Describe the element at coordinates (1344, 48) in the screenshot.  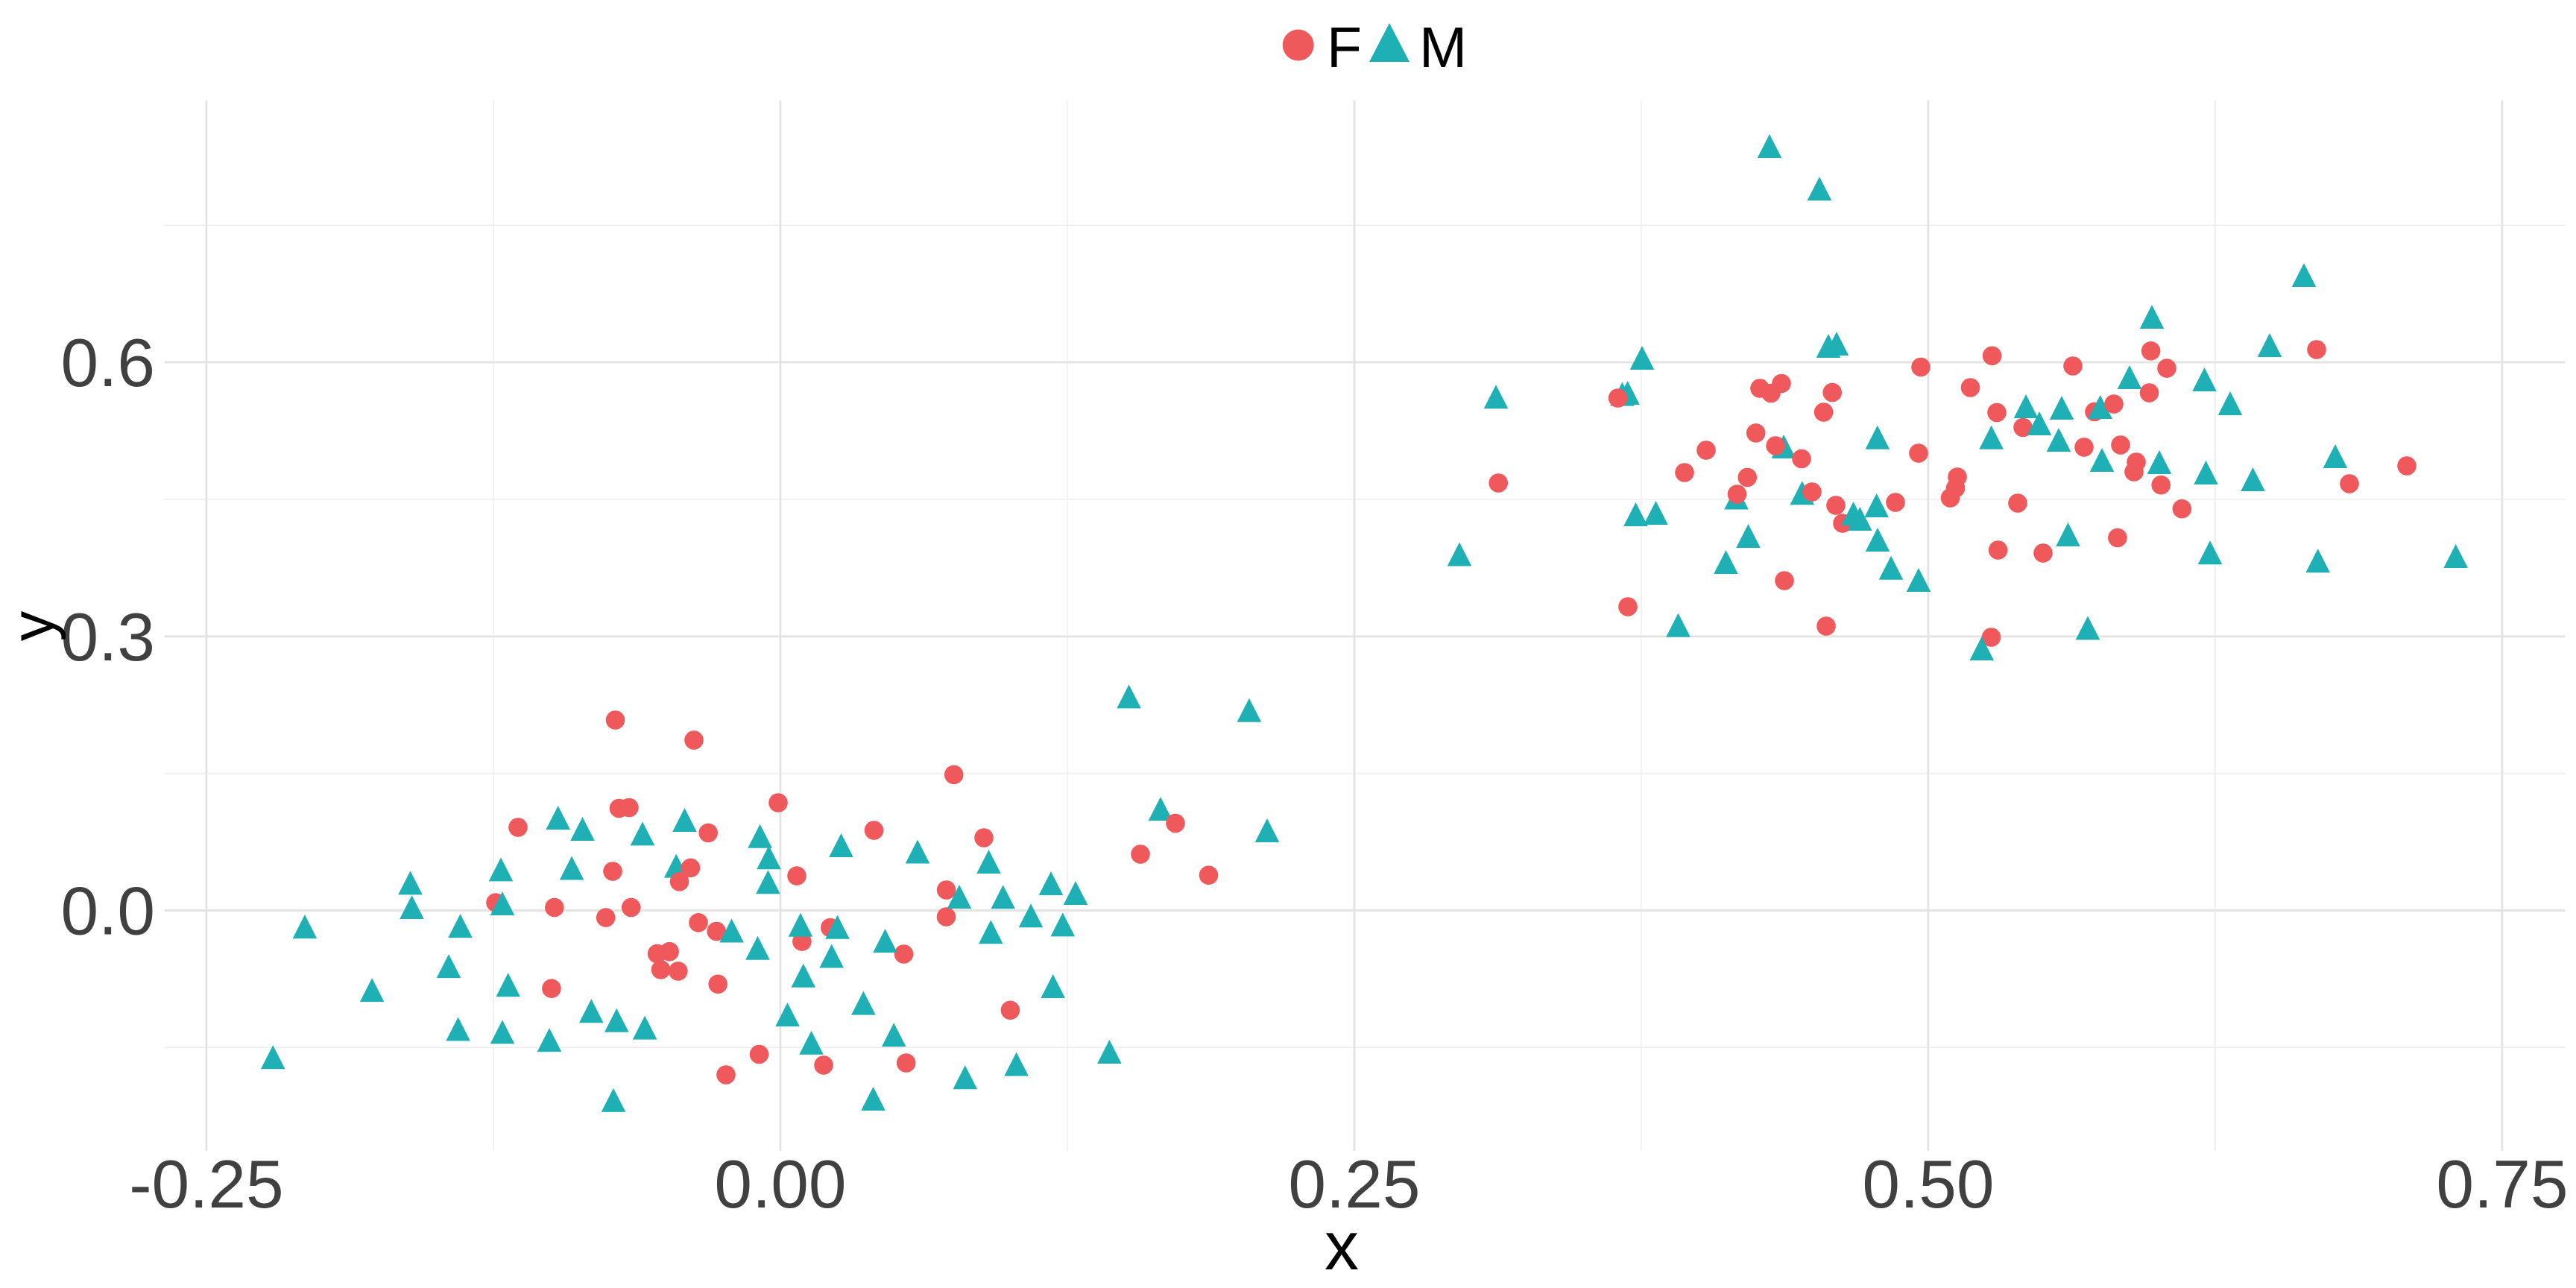
I see `svg-text: F` at that location.